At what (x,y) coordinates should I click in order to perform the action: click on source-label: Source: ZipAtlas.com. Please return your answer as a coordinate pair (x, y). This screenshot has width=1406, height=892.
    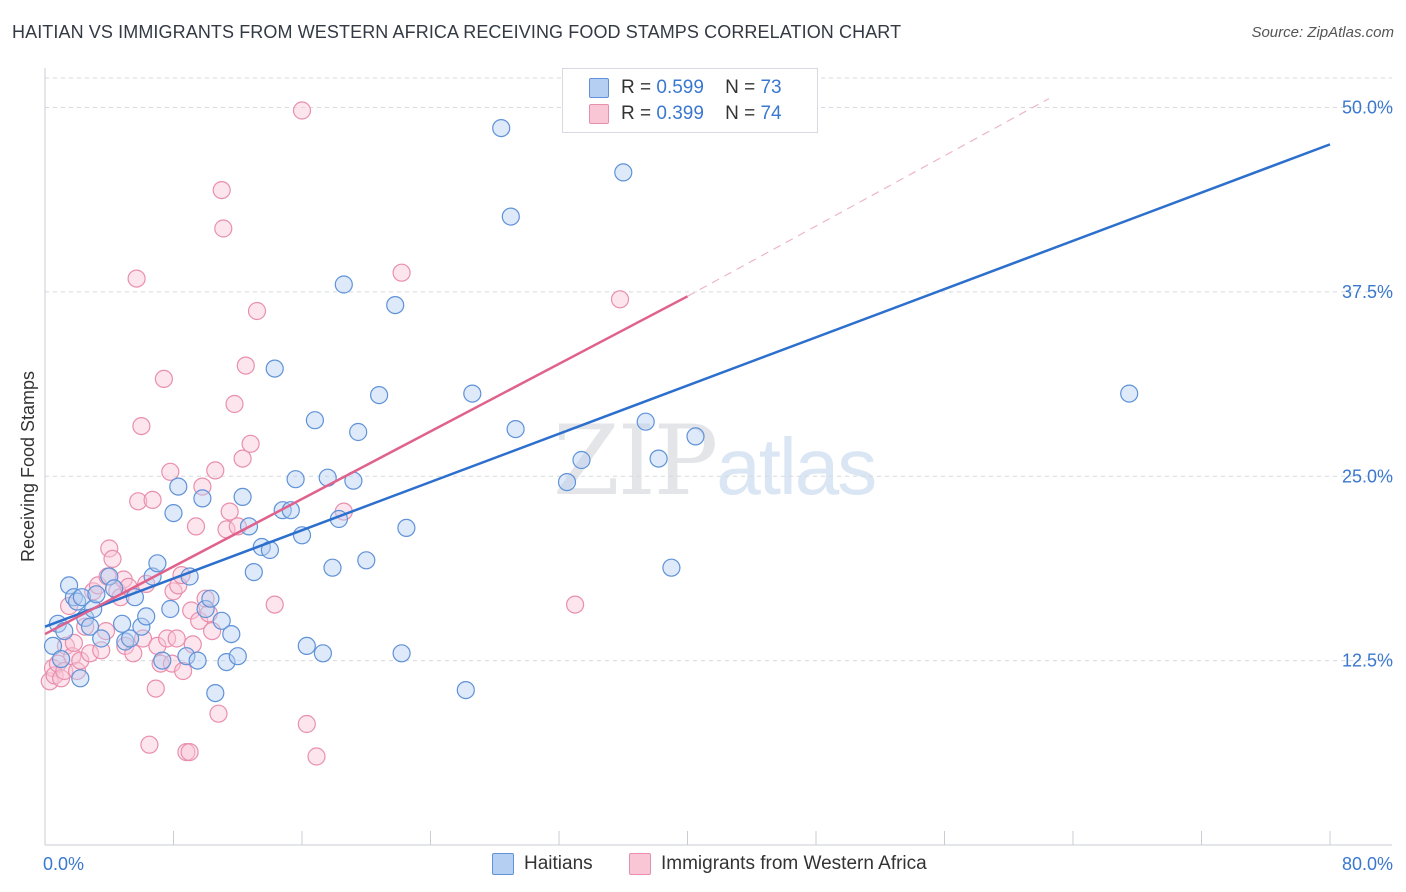
    Looking at the image, I should click on (1322, 32).